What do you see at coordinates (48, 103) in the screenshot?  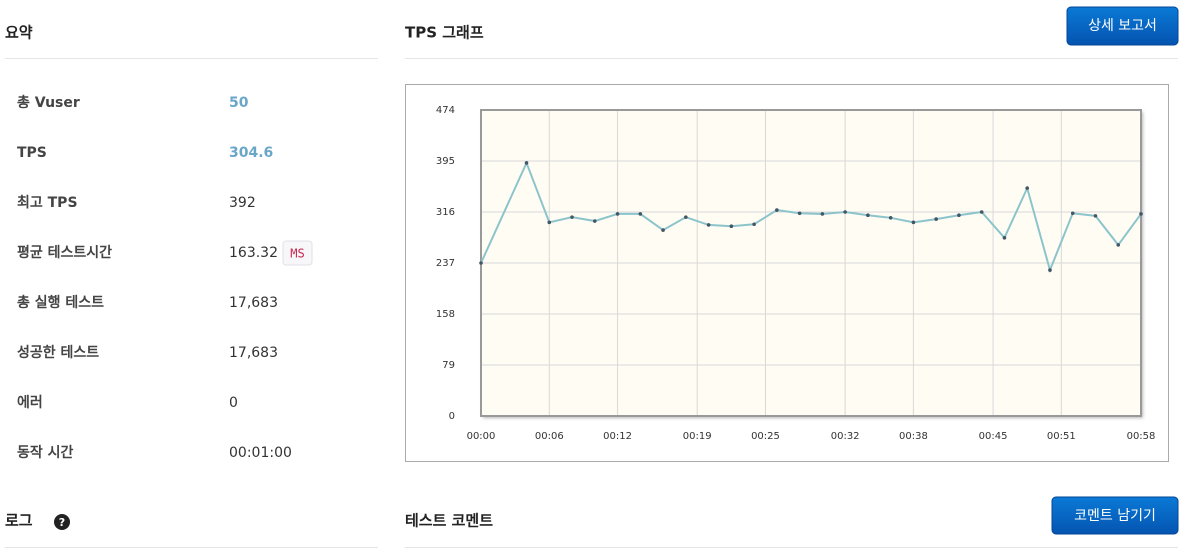 I see `row-label: 총 Vuser` at bounding box center [48, 103].